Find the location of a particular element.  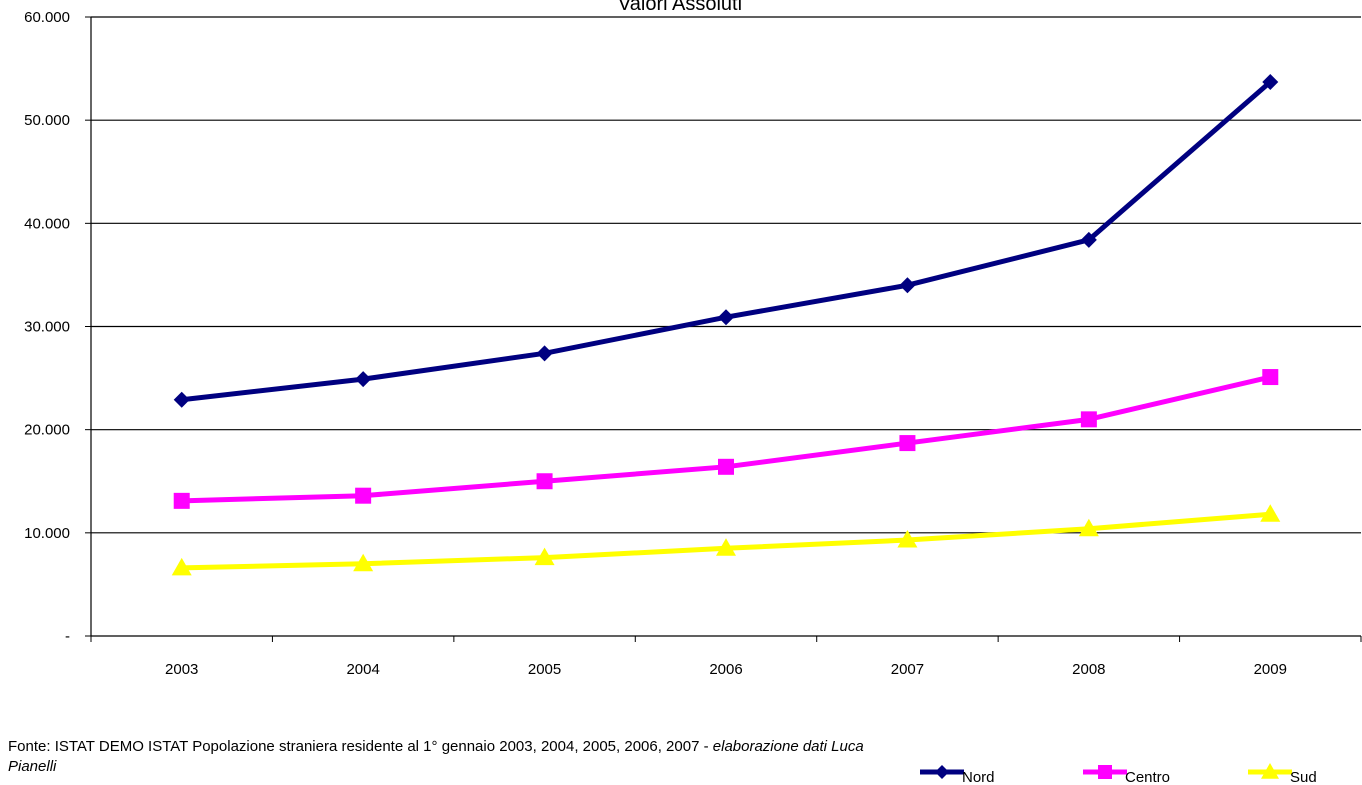

y-tick-label: - is located at coordinates (67, 636).